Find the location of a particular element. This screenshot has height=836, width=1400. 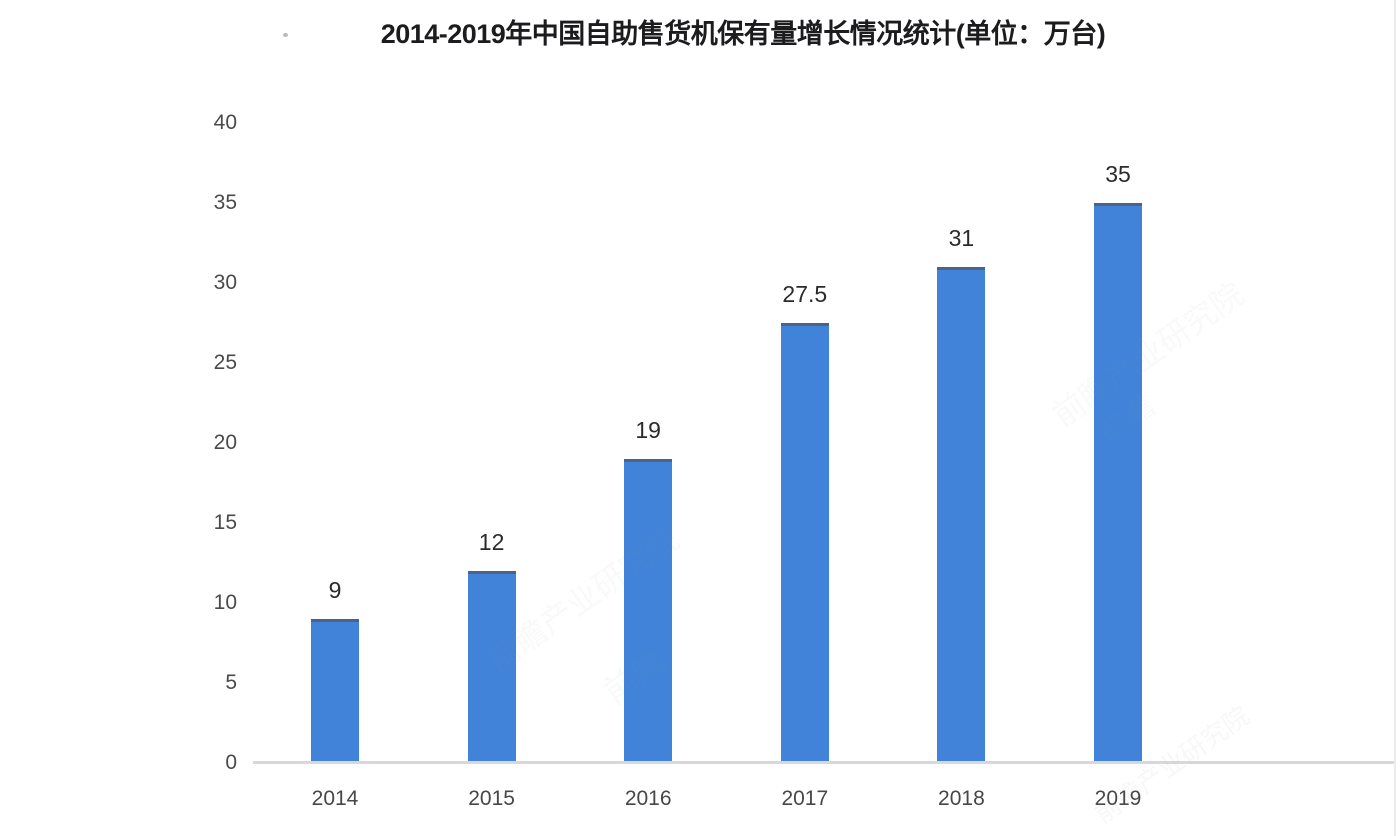

bar-2017 is located at coordinates (804, 543).